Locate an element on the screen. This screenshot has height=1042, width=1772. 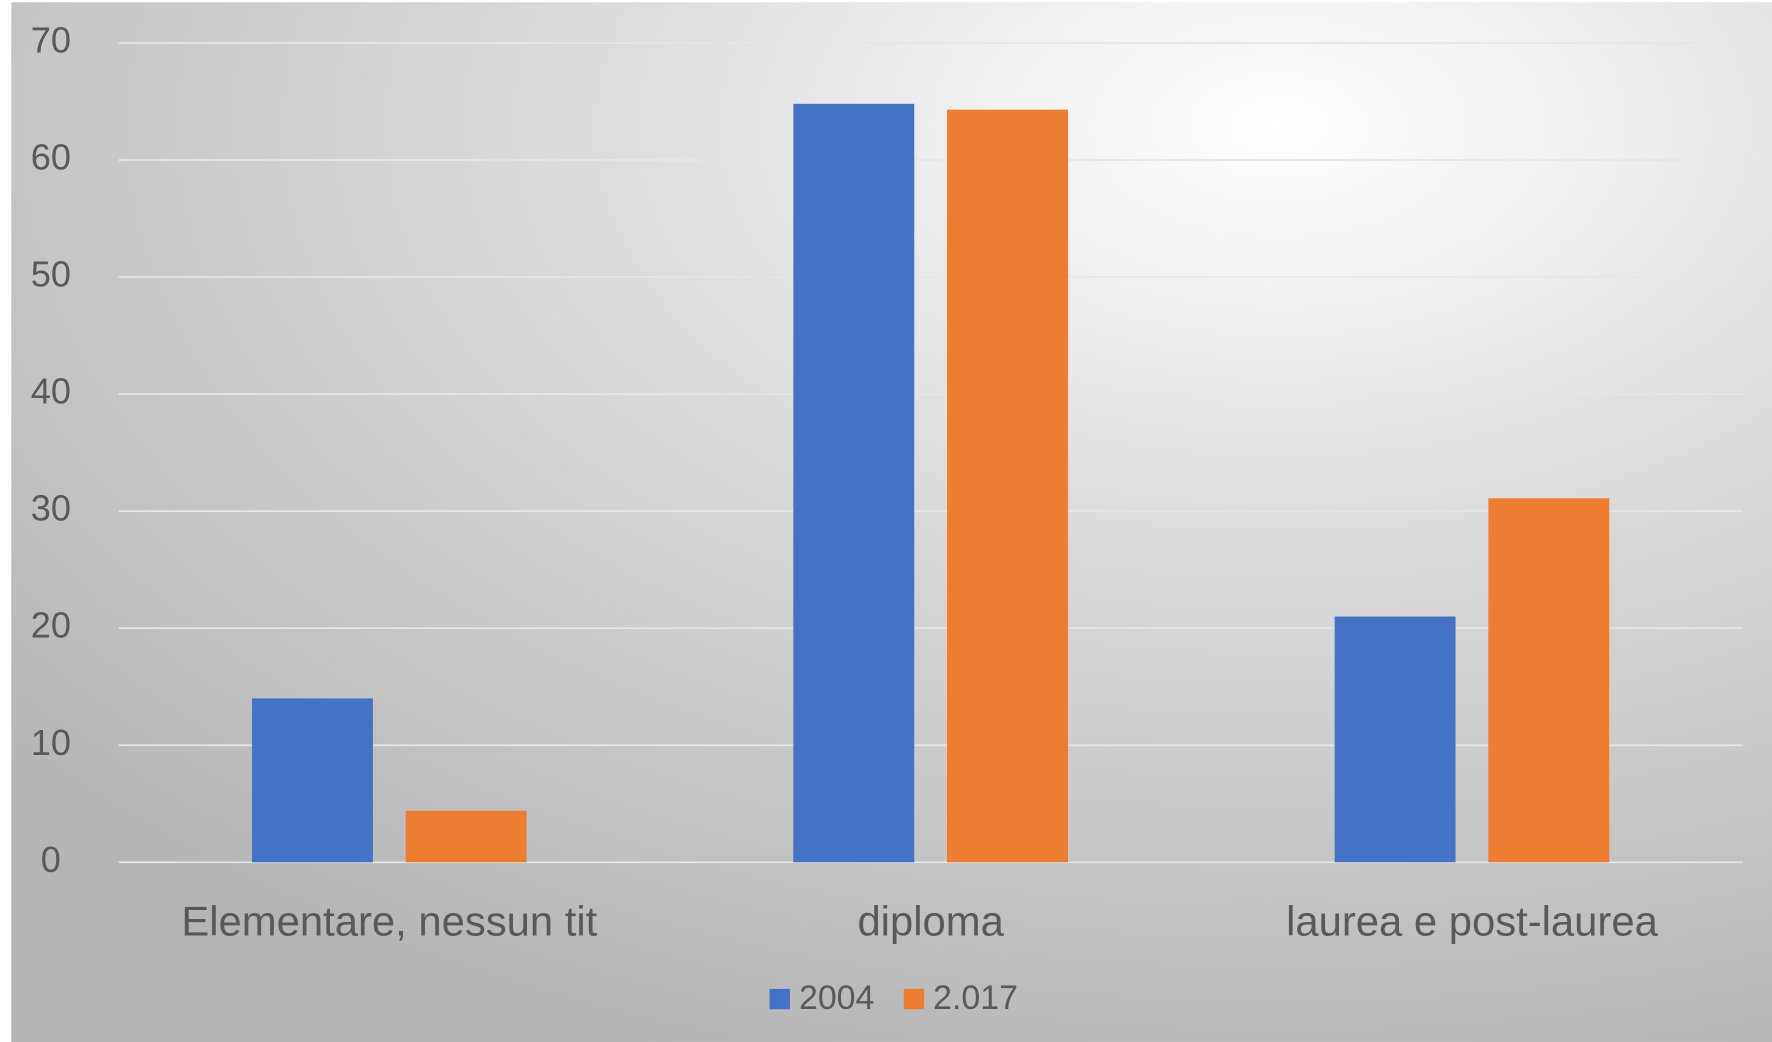
x-tick-label: diploma is located at coordinates (930, 920).